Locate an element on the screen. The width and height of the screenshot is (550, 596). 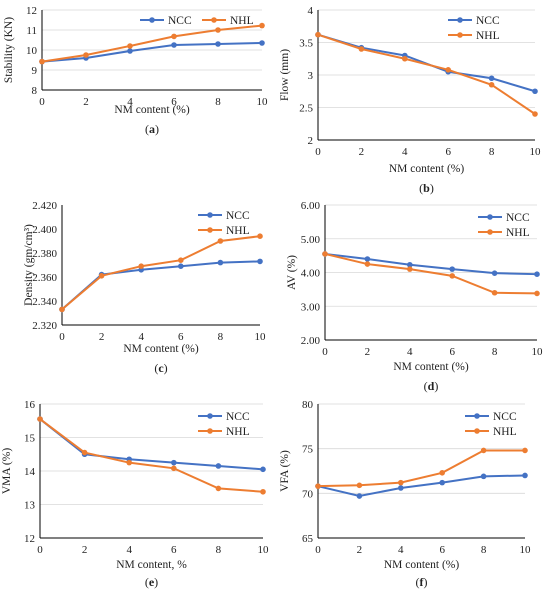
y-tick-label: 4 is located at coordinates (311, 11).